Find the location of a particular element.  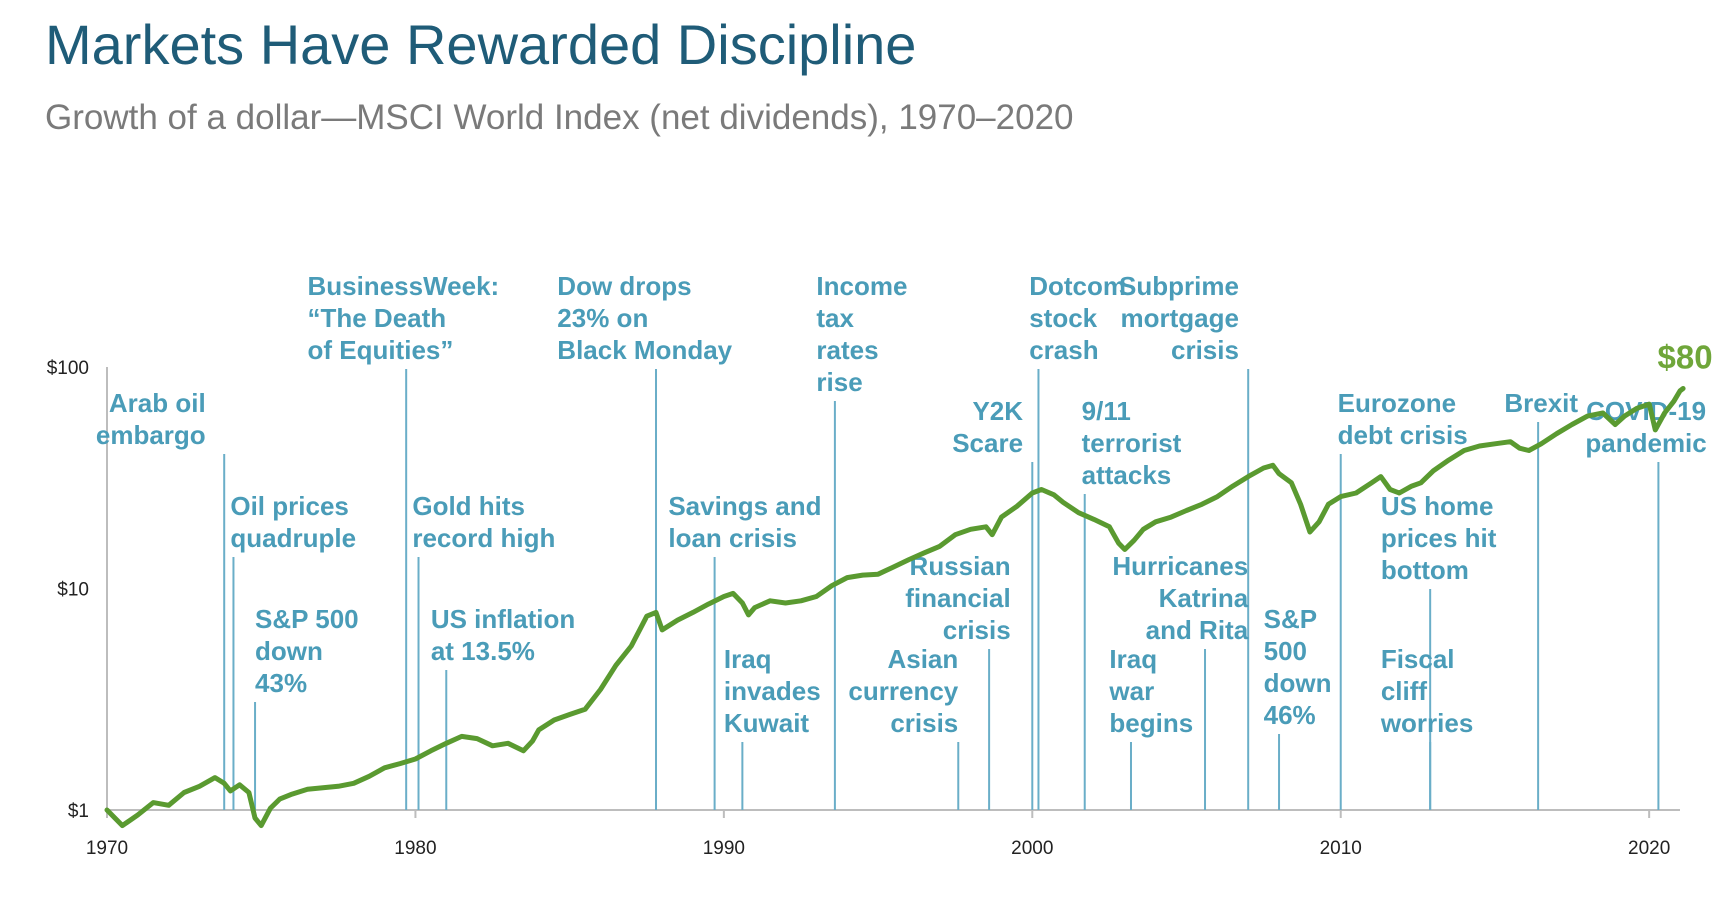

event-label: Brexit is located at coordinates (1541, 403).